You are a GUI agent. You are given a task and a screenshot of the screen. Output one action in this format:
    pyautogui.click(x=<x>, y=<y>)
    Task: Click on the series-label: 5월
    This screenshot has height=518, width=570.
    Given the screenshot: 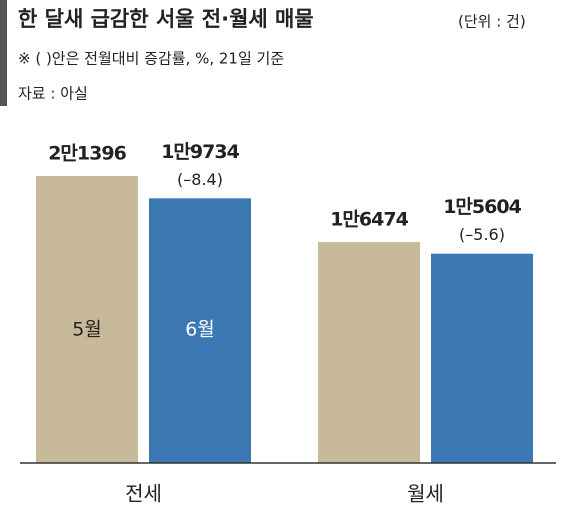 What is the action you would take?
    pyautogui.click(x=87, y=330)
    